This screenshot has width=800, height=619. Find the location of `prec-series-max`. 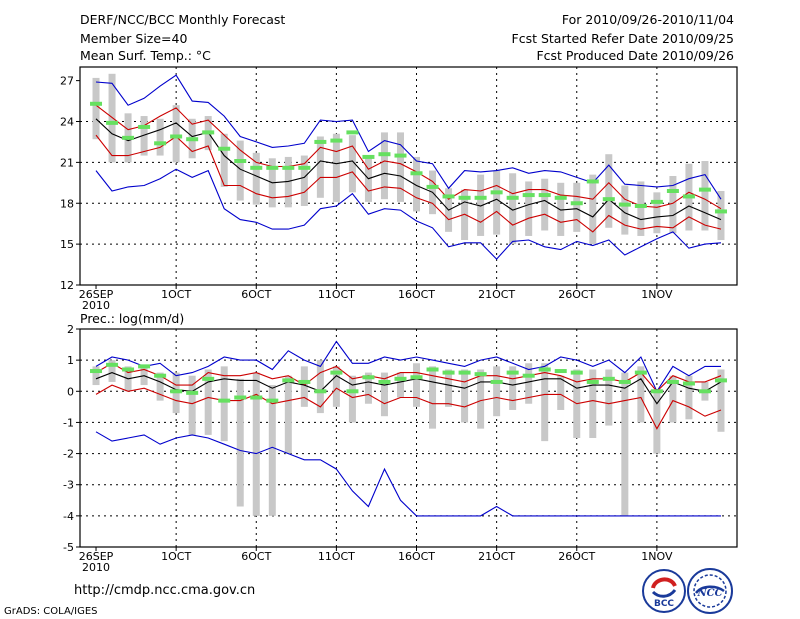

prec-series-max is located at coordinates (408, 366).